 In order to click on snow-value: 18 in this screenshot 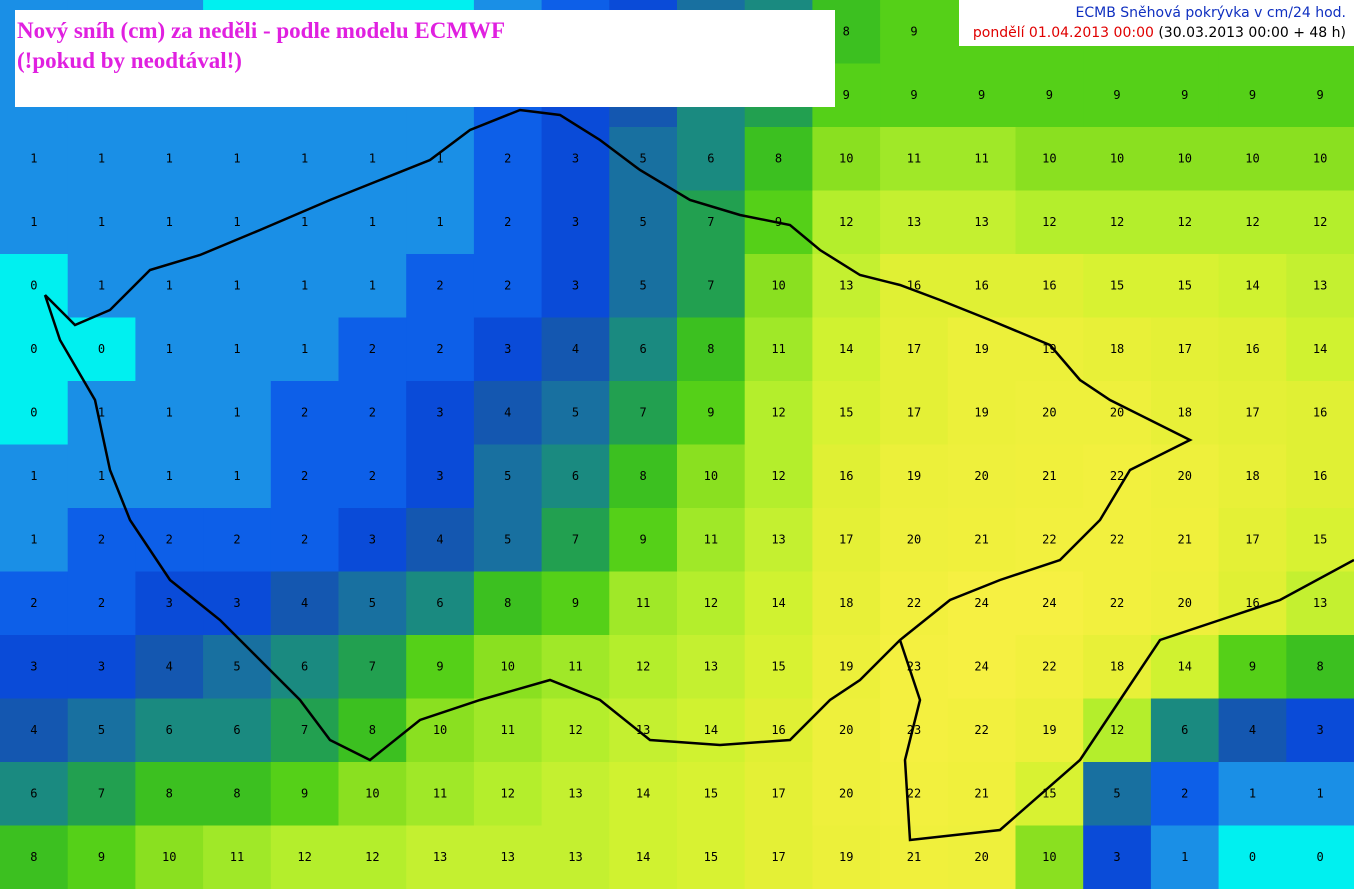, I will do `click(1117, 349)`.